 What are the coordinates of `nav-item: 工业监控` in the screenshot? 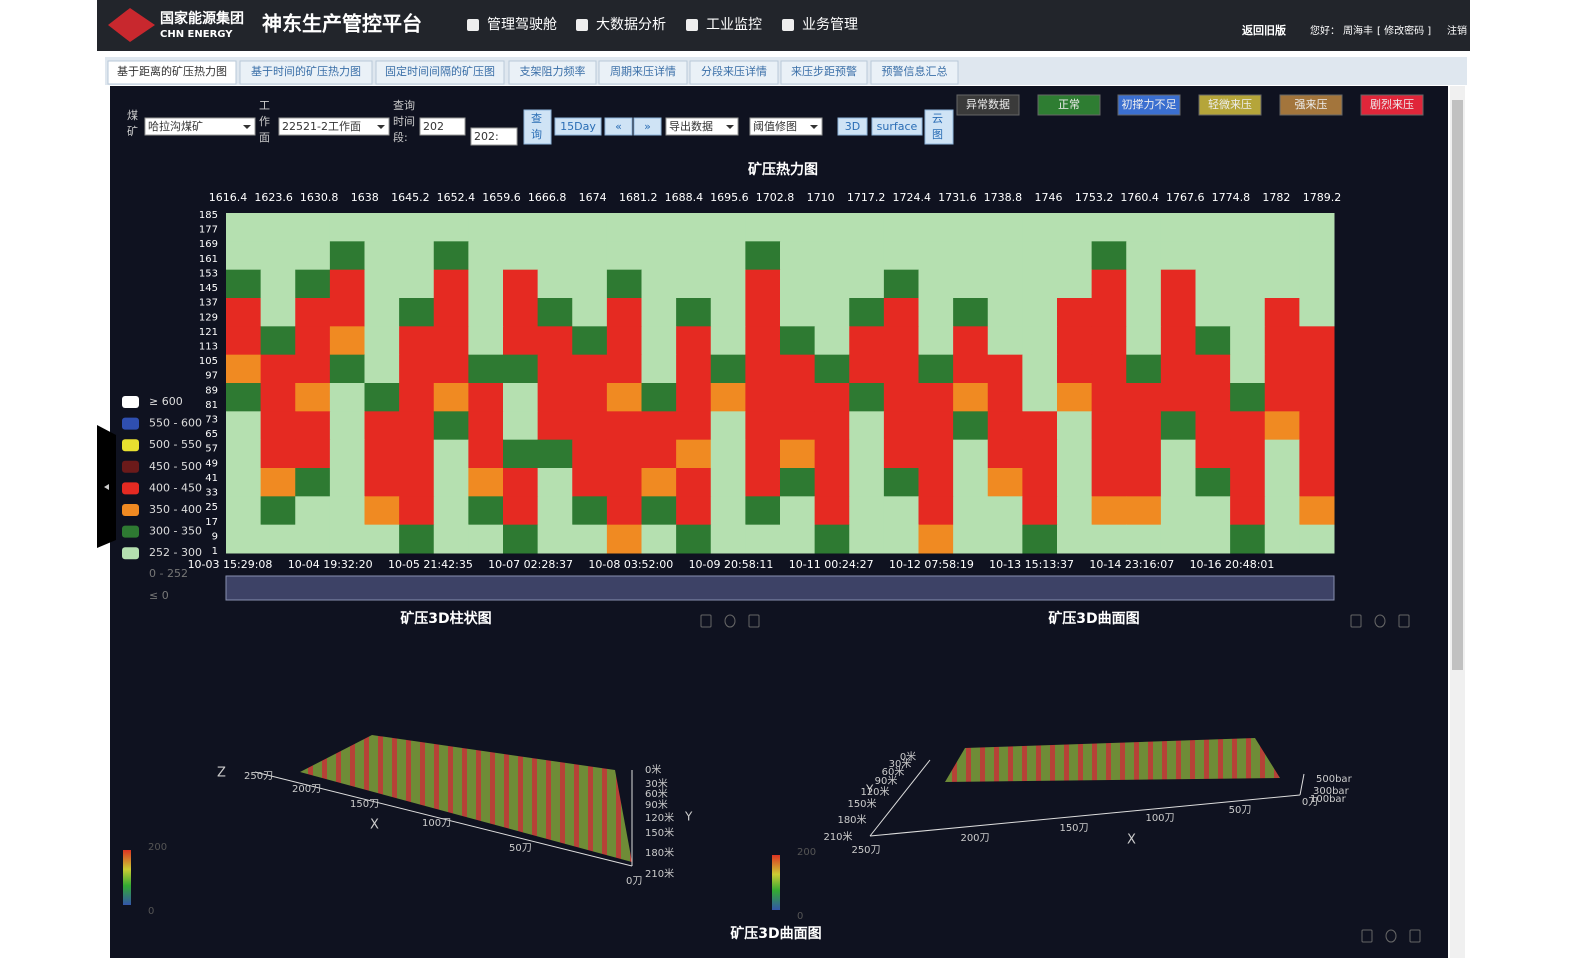 It's located at (734, 25).